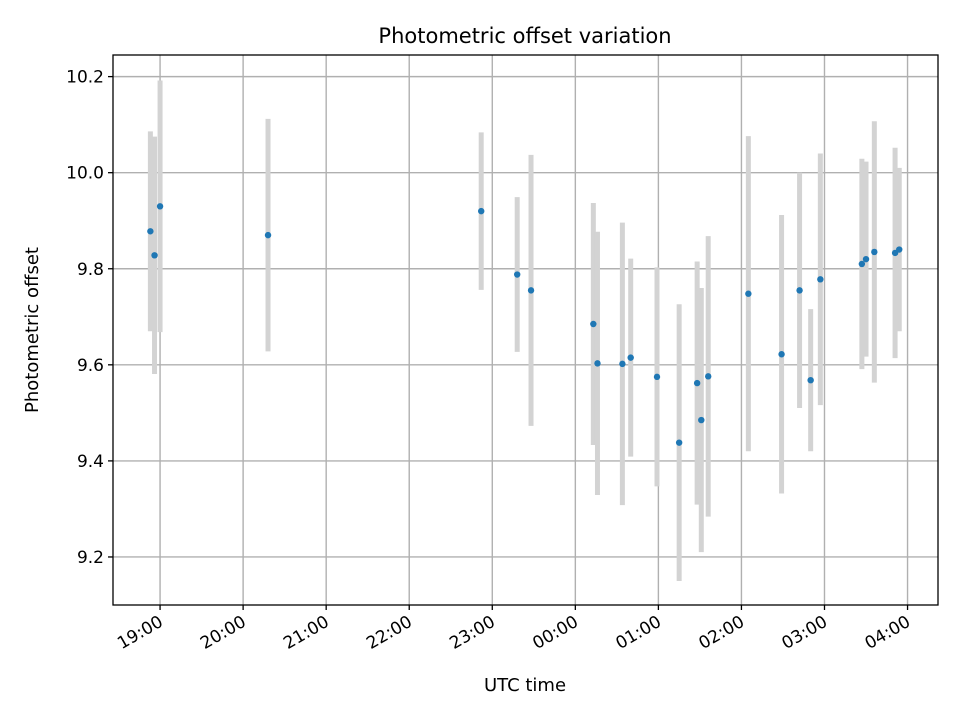 The height and width of the screenshot is (720, 960). I want to click on x-tick-label: 03:00, so click(805, 633).